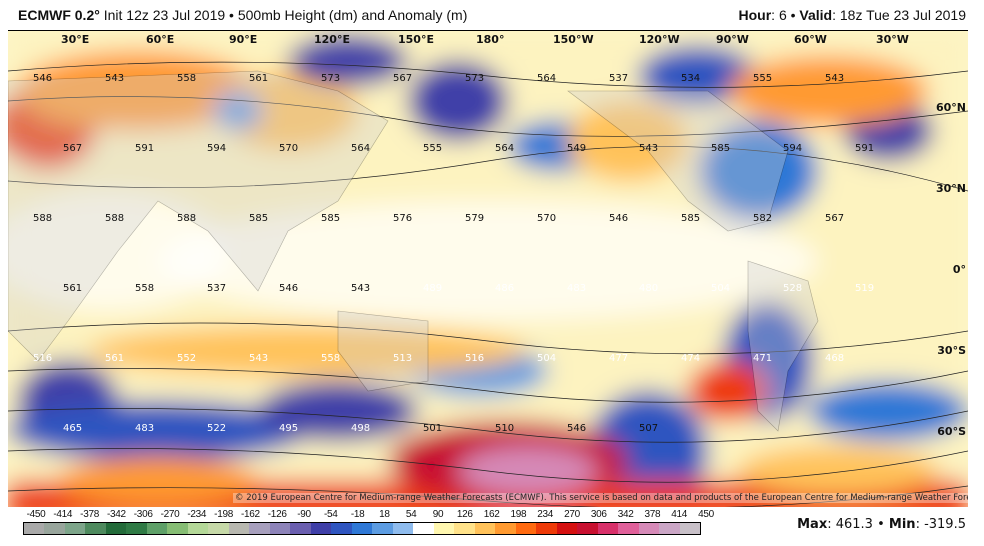  Describe the element at coordinates (43, 218) in the screenshot. I see `contour-label: 588` at that location.